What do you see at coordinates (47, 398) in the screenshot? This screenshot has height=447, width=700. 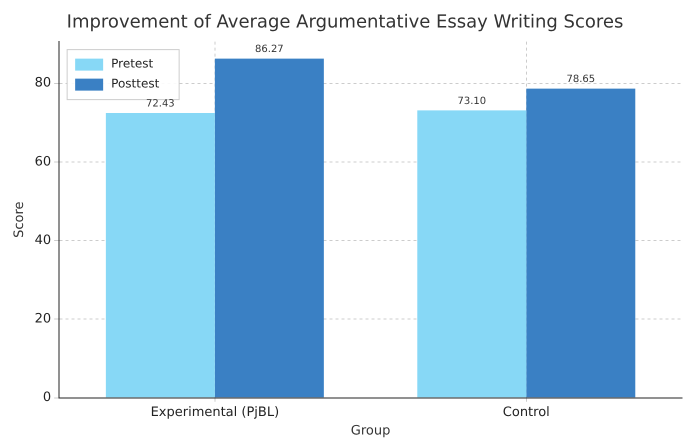 I see `y-tick-label: 0` at bounding box center [47, 398].